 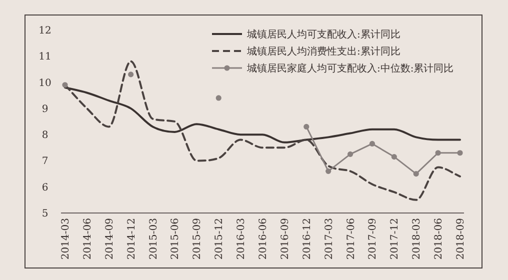 I want to click on legend-label: 城镇居民家庭人均可支配收入:中位数:累计同比, so click(x=350, y=68).